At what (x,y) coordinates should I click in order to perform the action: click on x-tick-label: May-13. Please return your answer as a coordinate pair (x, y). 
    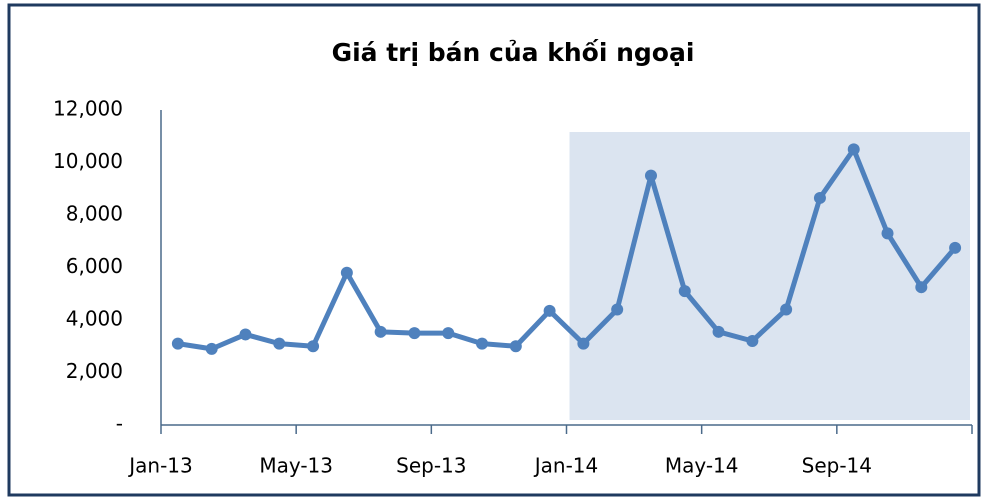
    Looking at the image, I should click on (296, 466).